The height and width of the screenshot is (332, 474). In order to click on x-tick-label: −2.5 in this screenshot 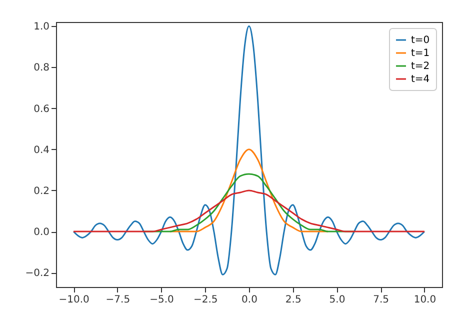, I will do `click(205, 300)`.